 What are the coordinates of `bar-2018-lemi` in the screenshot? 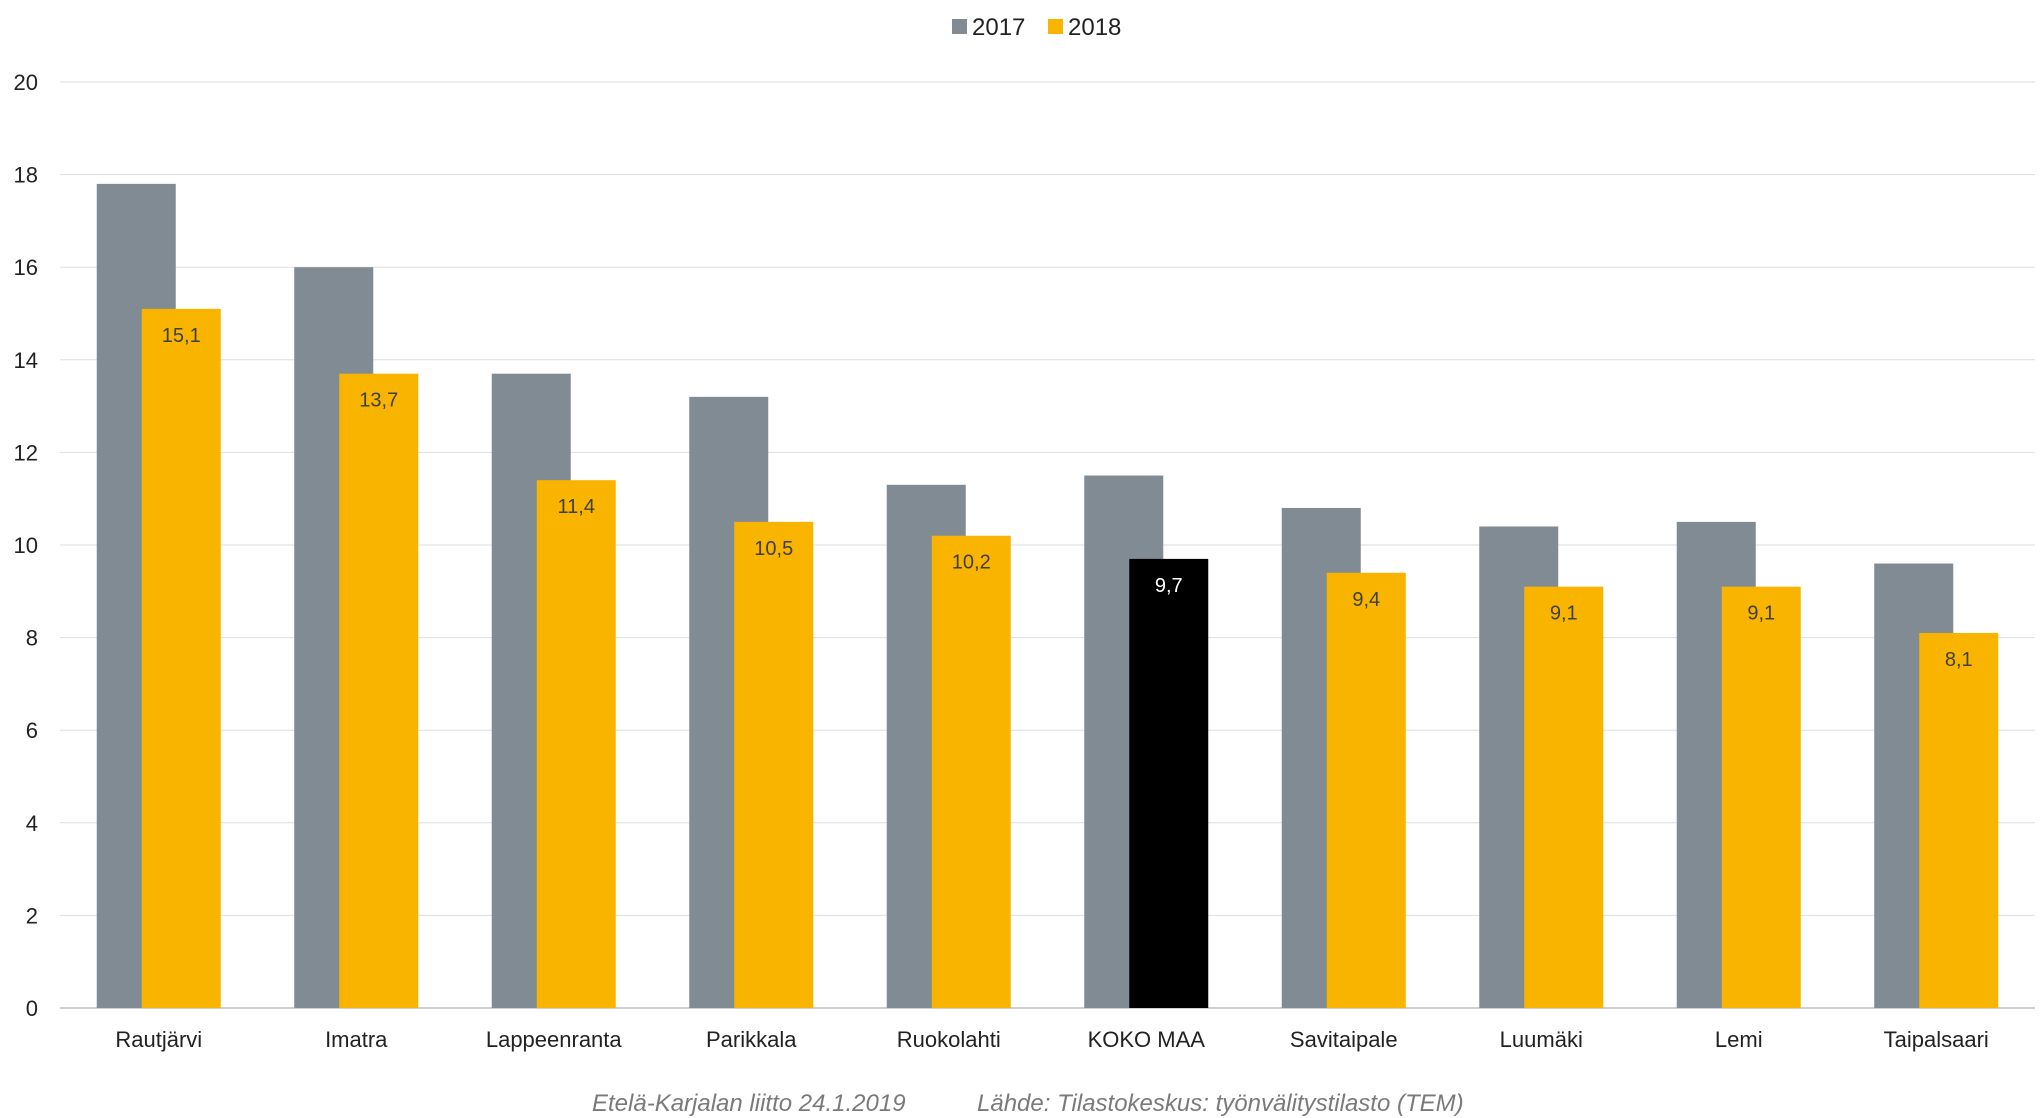 It's located at (1761, 797).